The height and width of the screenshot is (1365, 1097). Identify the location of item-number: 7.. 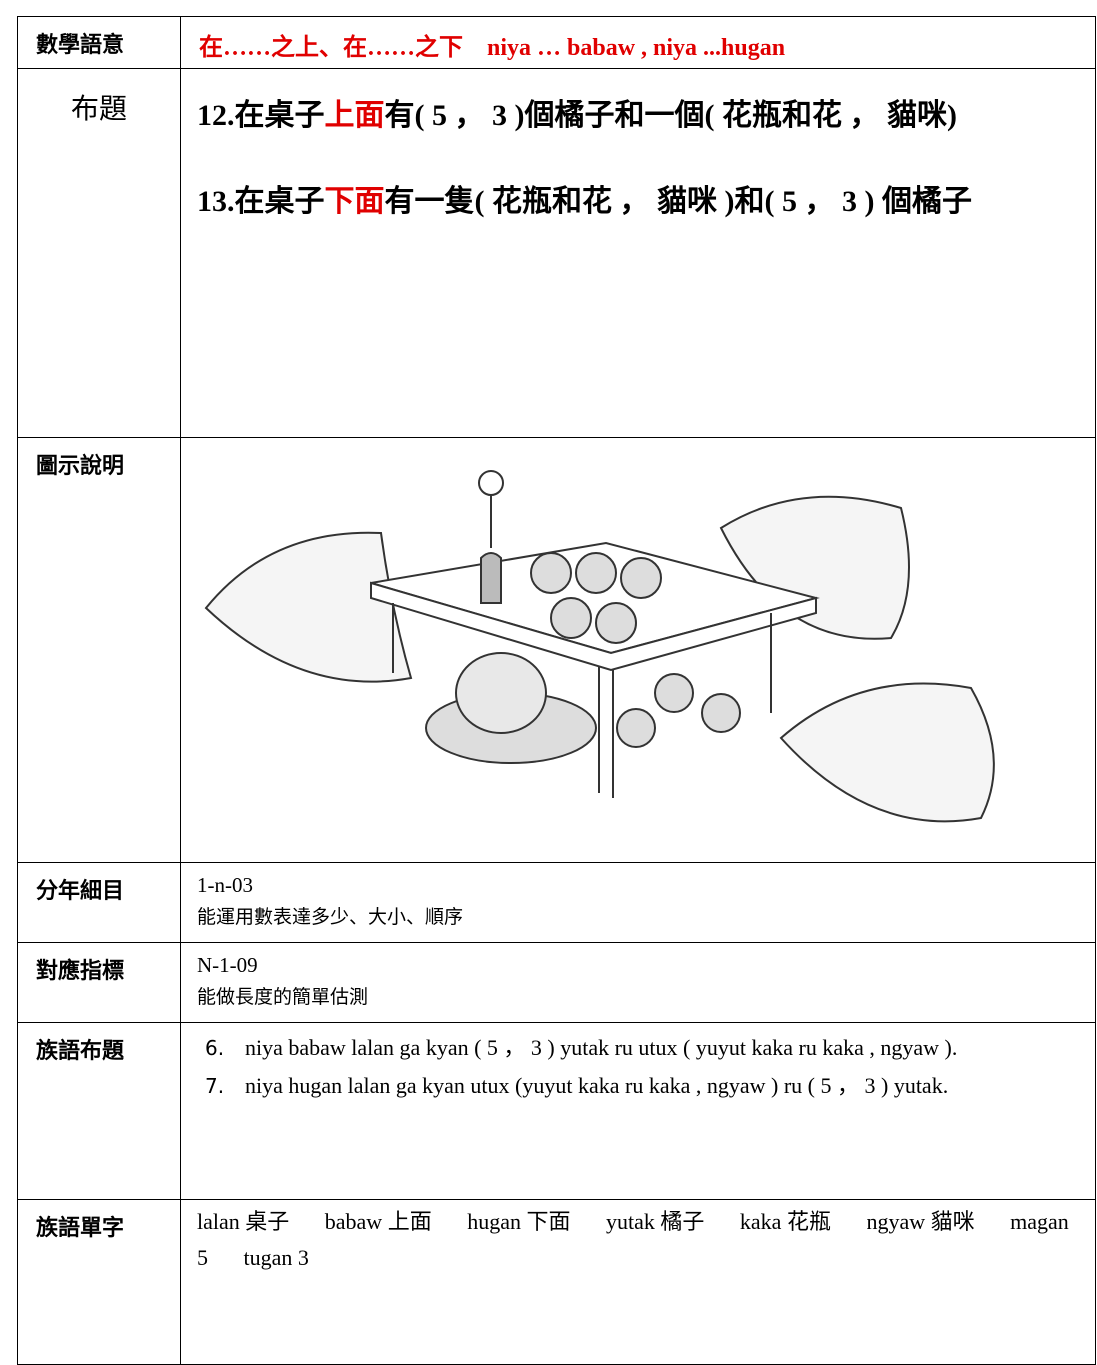
(215, 1086).